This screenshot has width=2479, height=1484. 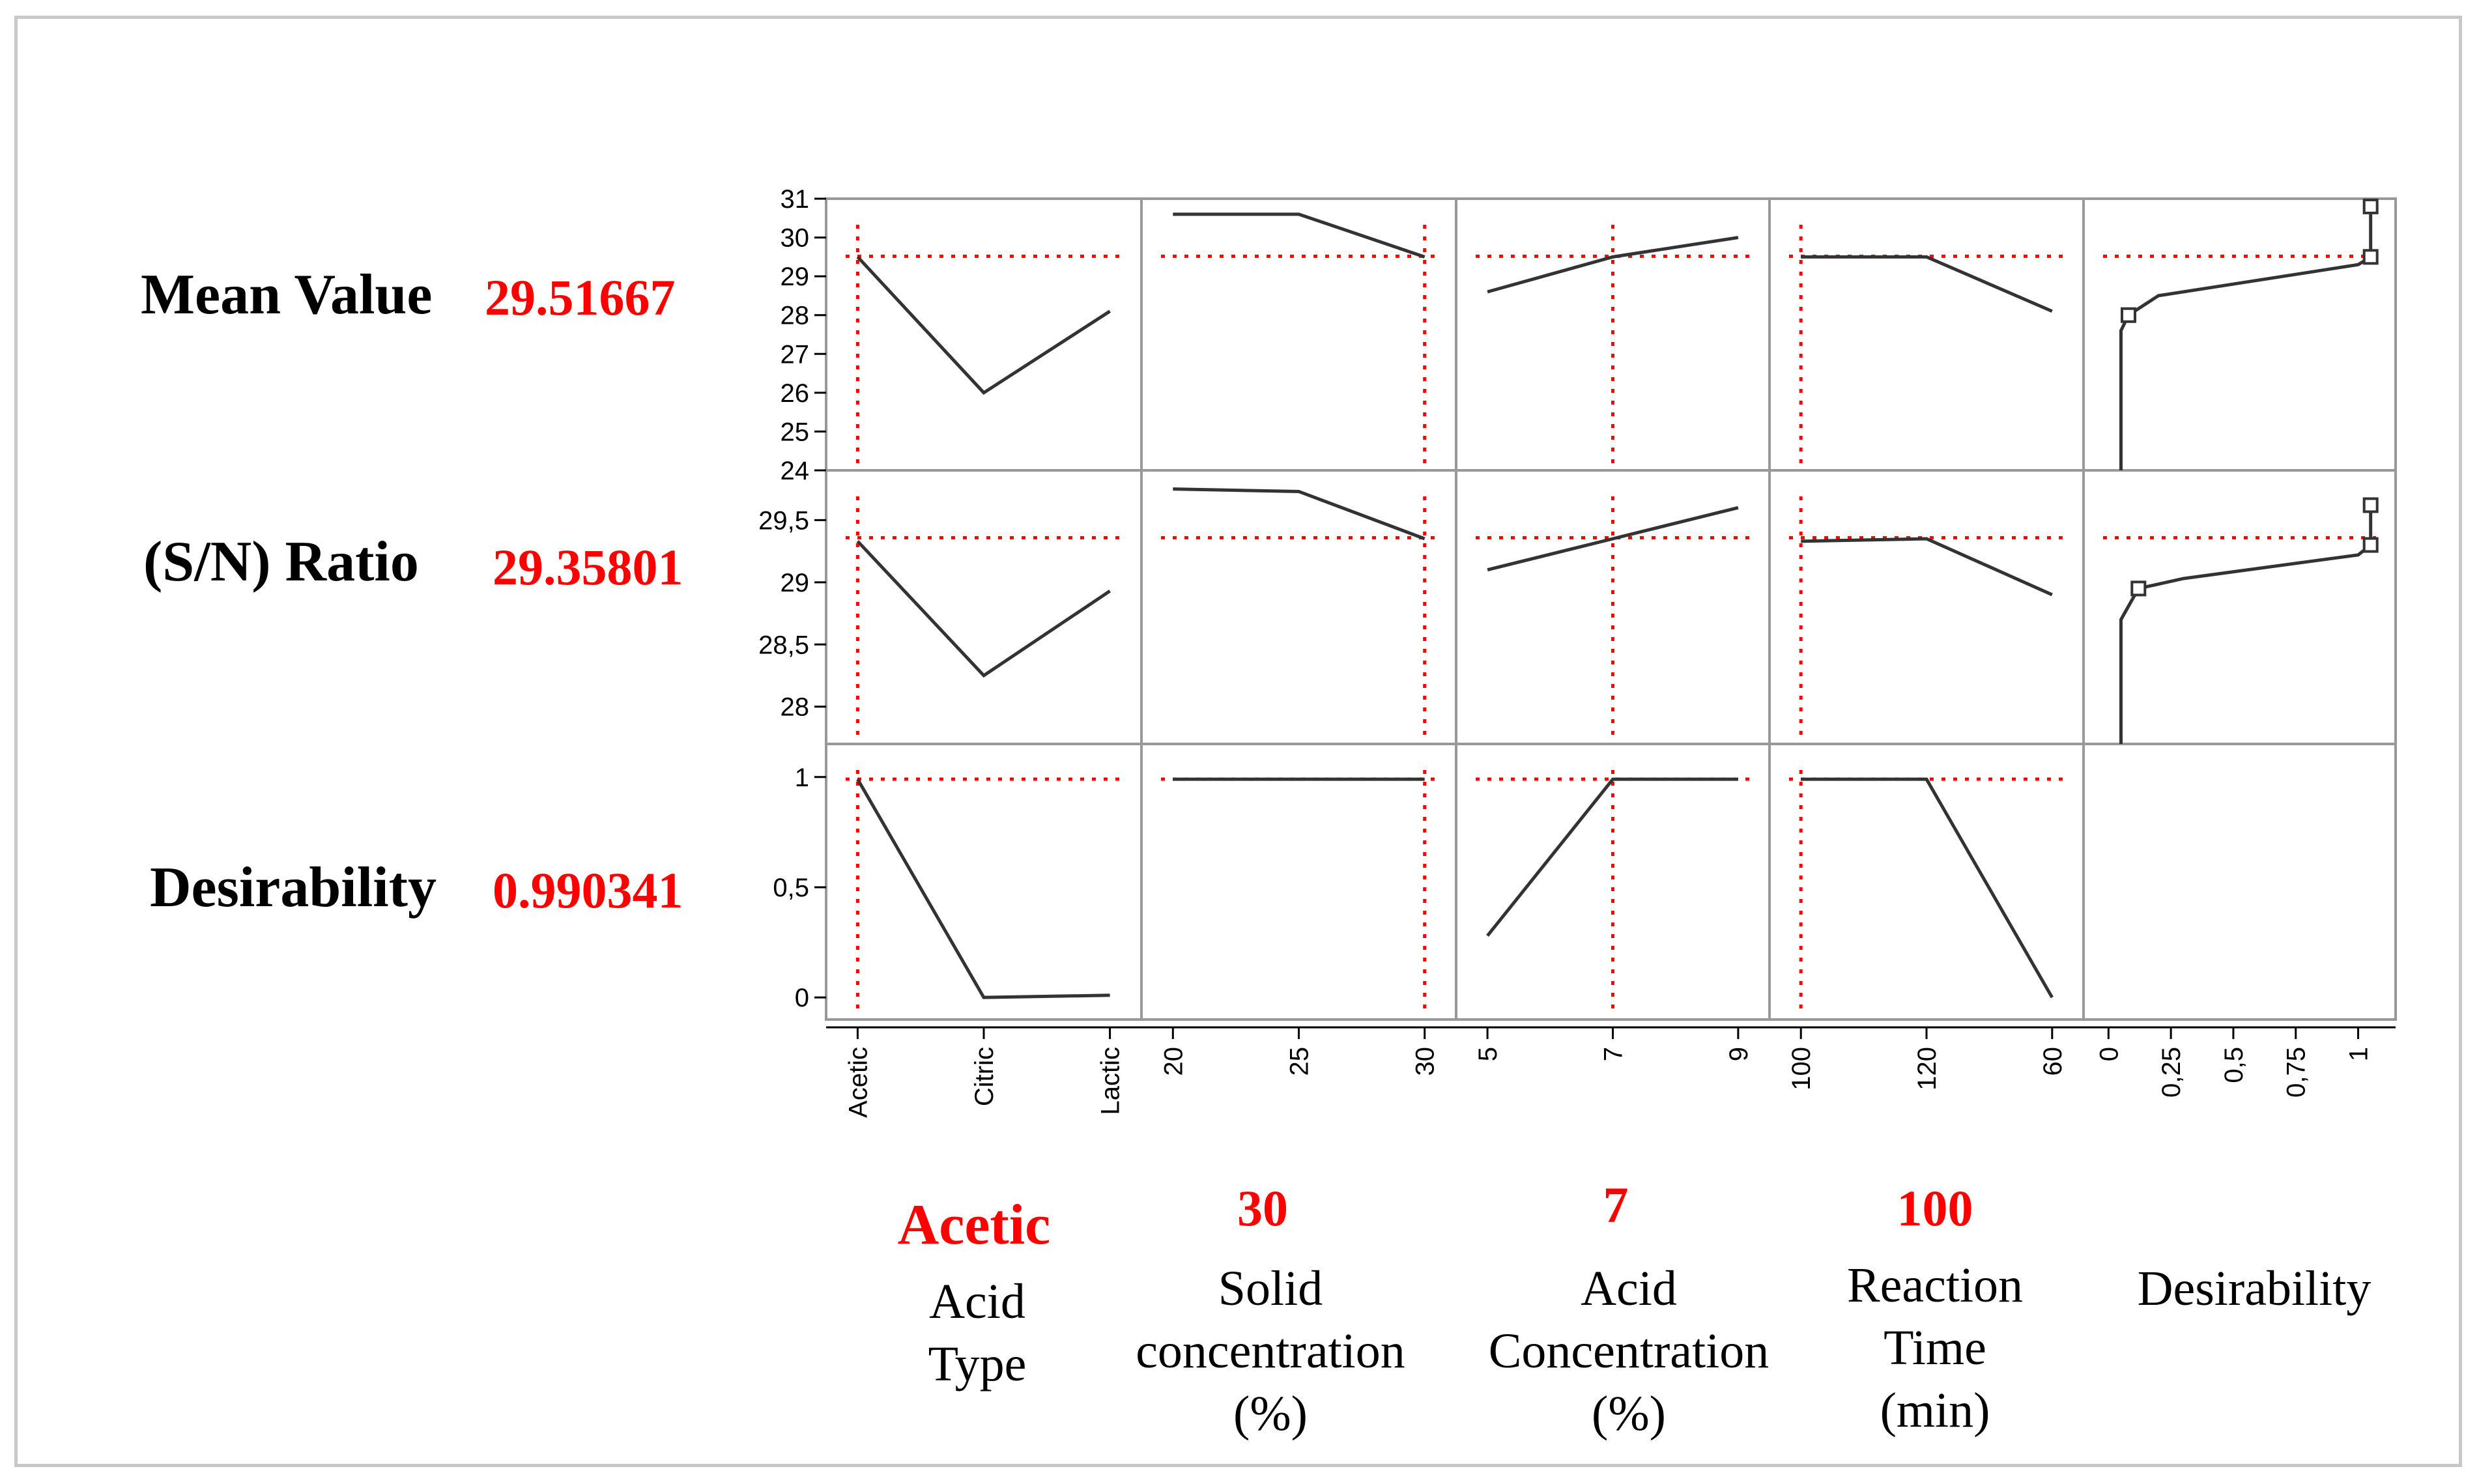 I want to click on col-label-solid-concentration: Solid concentration (%), so click(x=1270, y=1351).